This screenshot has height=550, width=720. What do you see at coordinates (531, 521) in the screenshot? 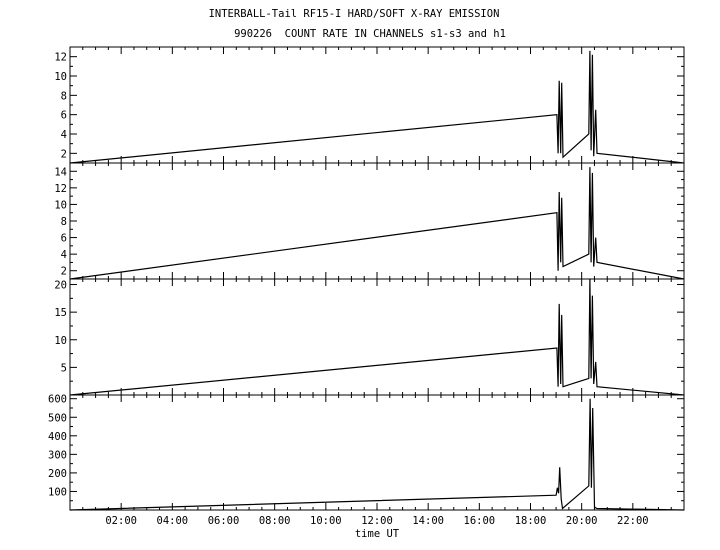
I see `x-tick-label: 18:00` at bounding box center [531, 521].